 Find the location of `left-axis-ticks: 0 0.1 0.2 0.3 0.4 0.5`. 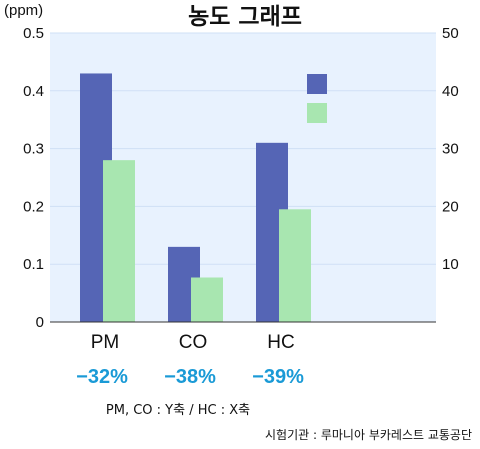

left-axis-ticks: 0 0.1 0.2 0.3 0.4 0.5 is located at coordinates (33, 178).